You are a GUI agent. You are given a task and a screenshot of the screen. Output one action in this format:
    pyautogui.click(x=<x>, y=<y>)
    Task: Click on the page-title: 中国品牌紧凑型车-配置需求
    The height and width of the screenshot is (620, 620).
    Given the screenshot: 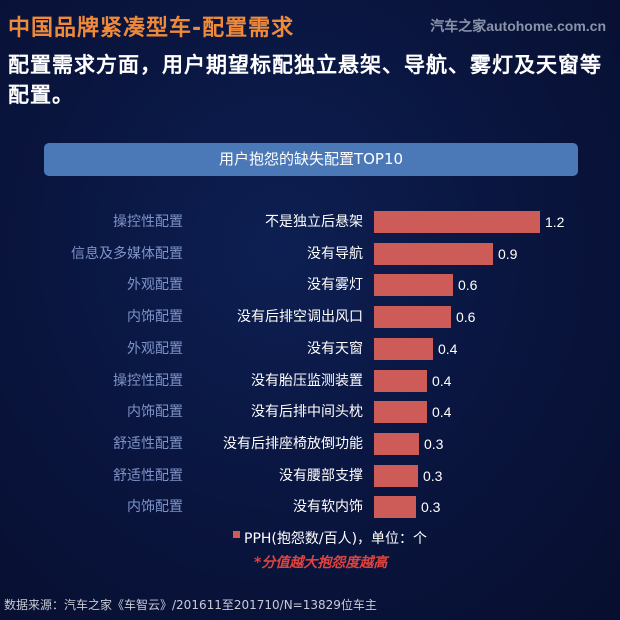 What is the action you would take?
    pyautogui.click(x=151, y=28)
    